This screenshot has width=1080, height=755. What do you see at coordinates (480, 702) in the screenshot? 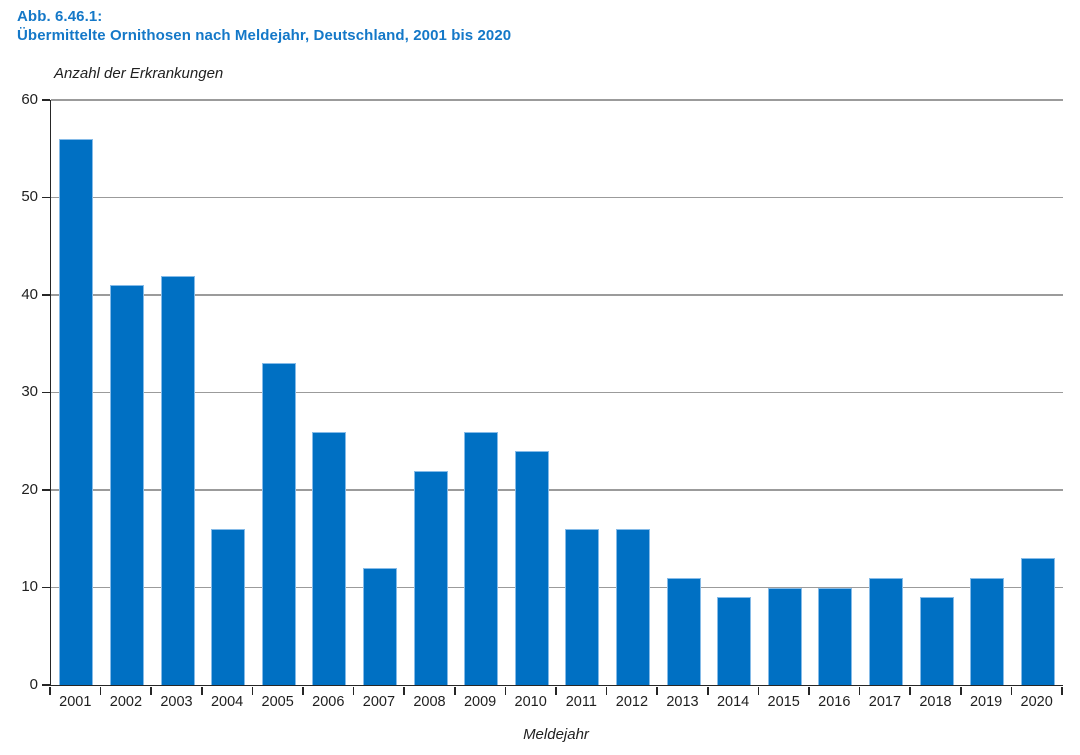
I see `x-tick-label-2009: 2009` at bounding box center [480, 702].